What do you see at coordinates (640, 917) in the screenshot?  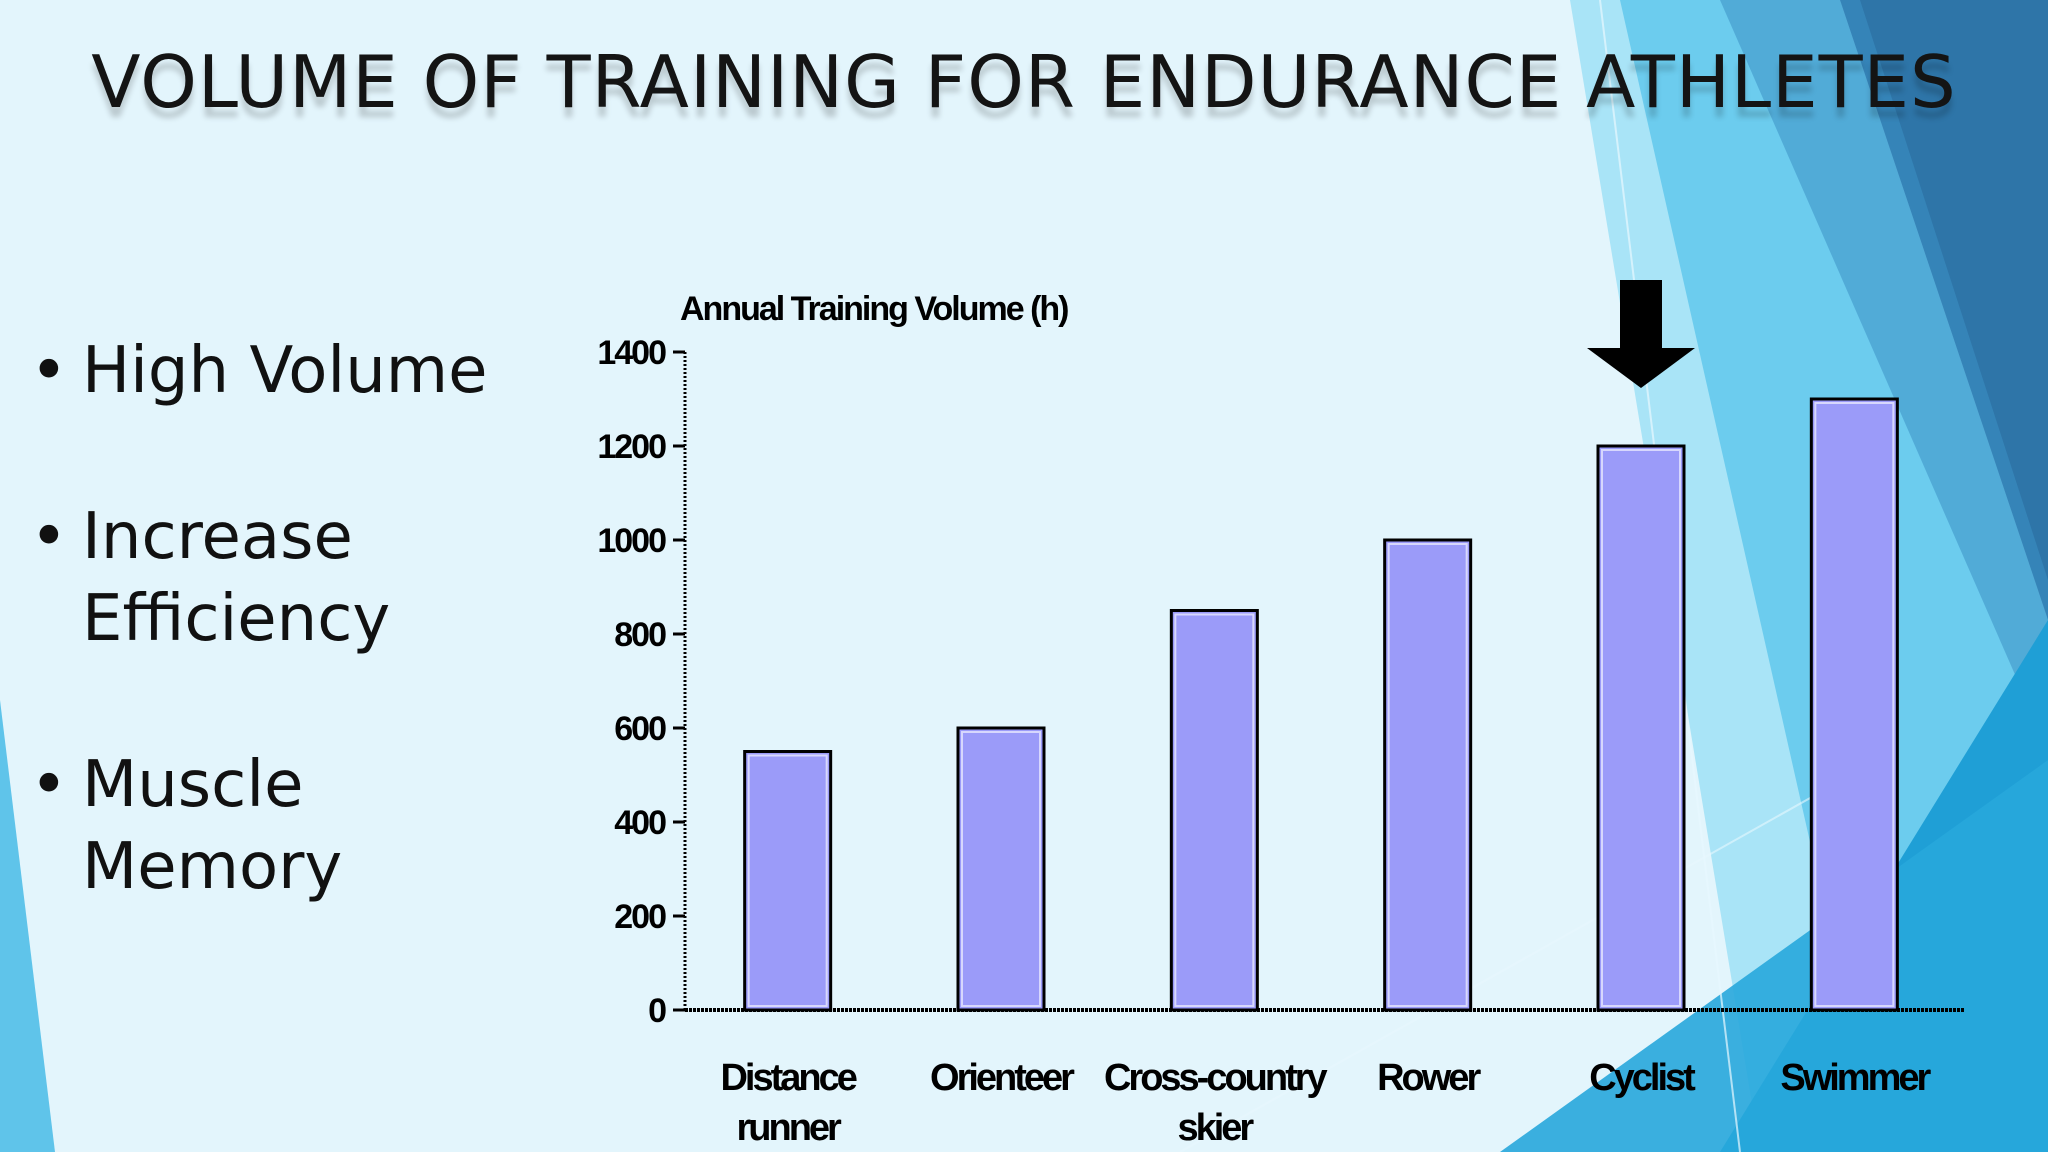 I see `y-tick-label: 200` at bounding box center [640, 917].